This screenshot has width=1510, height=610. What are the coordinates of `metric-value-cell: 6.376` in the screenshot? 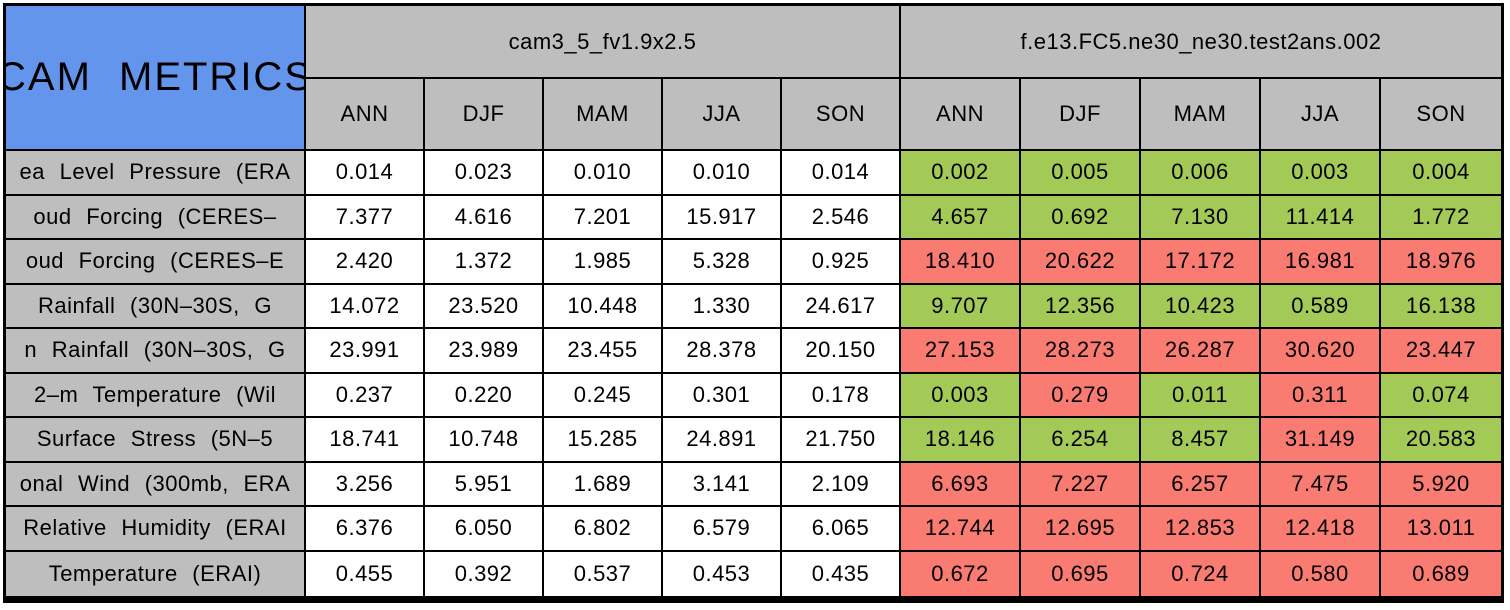 It's located at (365, 529).